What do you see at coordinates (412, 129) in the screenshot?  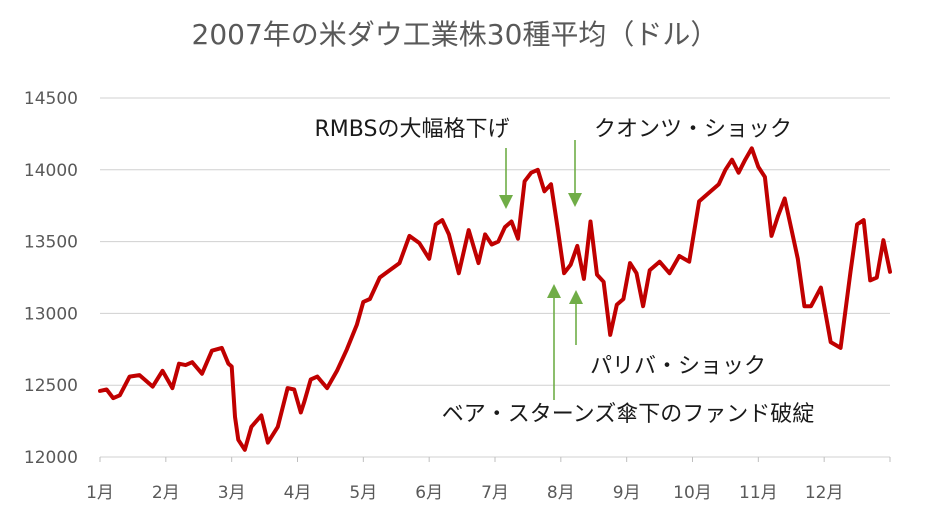 I see `annotation-rmbs-downgrade: RMBSの大幅格下げ` at bounding box center [412, 129].